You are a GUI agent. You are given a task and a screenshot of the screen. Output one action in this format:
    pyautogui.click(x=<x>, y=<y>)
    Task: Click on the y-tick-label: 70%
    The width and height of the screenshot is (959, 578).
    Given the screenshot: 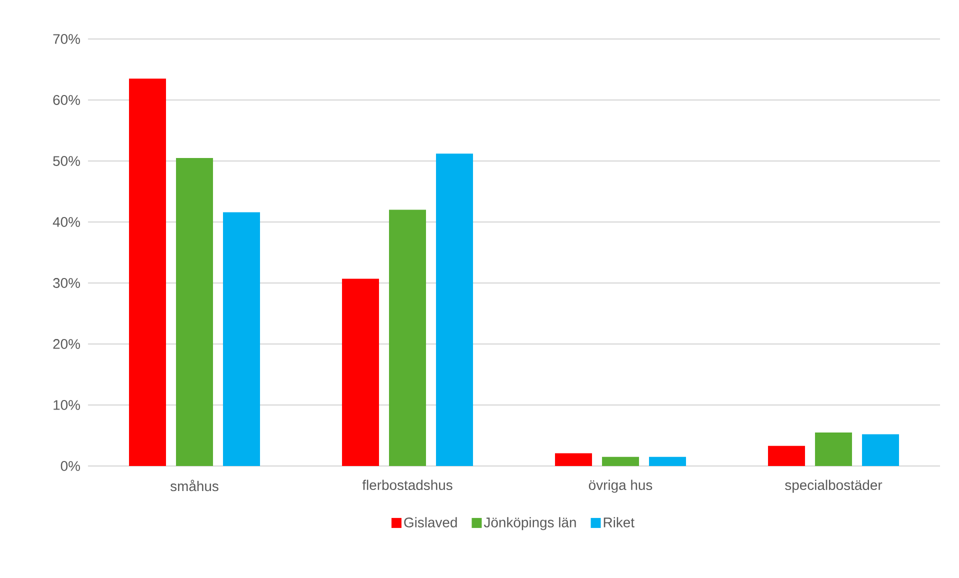 What is the action you would take?
    pyautogui.click(x=66, y=39)
    